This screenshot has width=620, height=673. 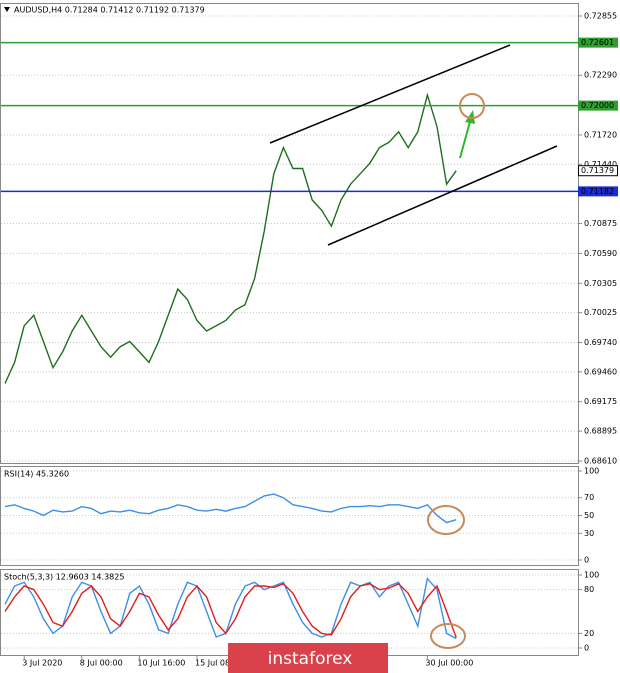 What do you see at coordinates (600, 431) in the screenshot?
I see `y-tick-label: 0.68895` at bounding box center [600, 431].